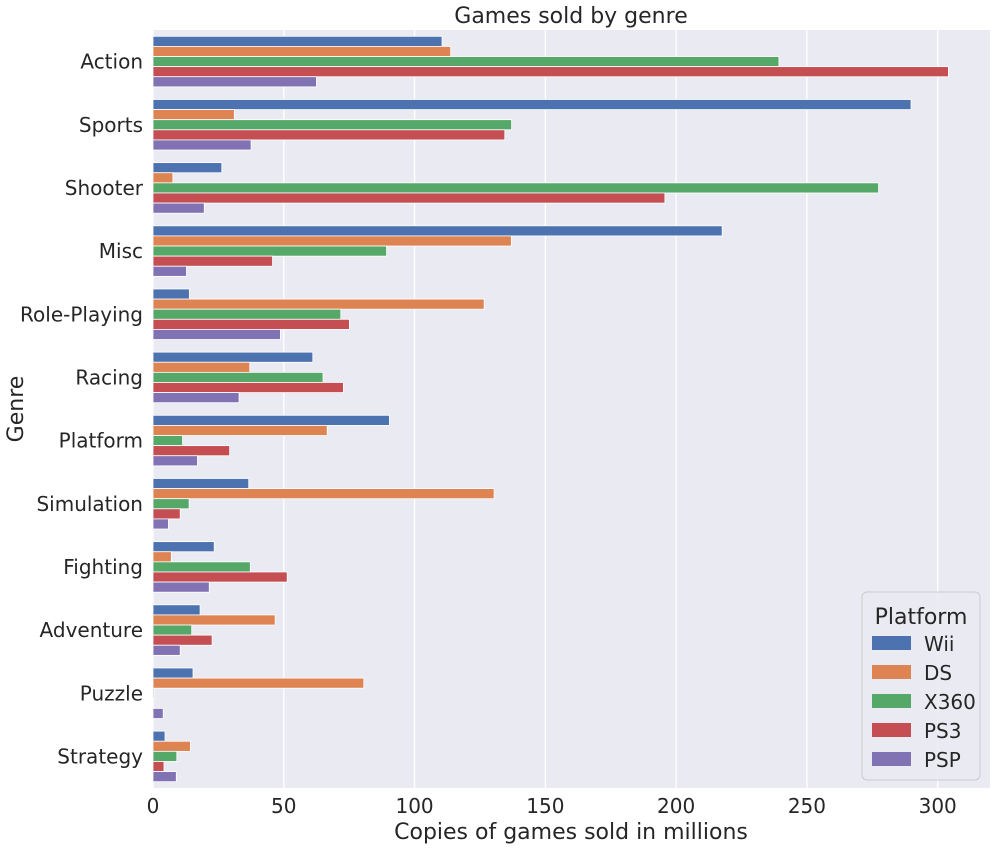 Image resolution: width=996 pixels, height=849 pixels. I want to click on x-tick-label: 150, so click(545, 806).